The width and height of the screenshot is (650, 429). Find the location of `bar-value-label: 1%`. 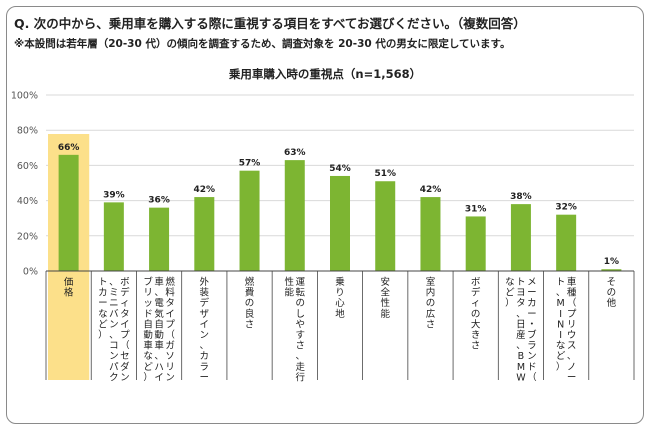

bar-value-label: 1% is located at coordinates (611, 262).